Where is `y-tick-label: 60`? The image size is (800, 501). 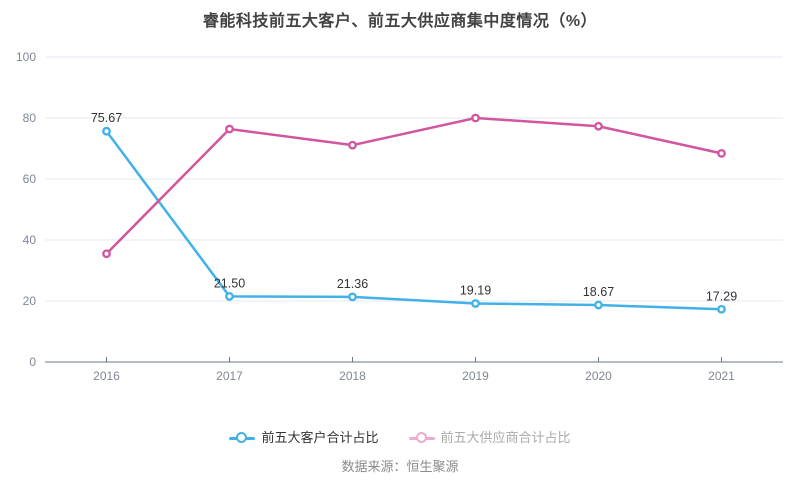 y-tick-label: 60 is located at coordinates (30, 179).